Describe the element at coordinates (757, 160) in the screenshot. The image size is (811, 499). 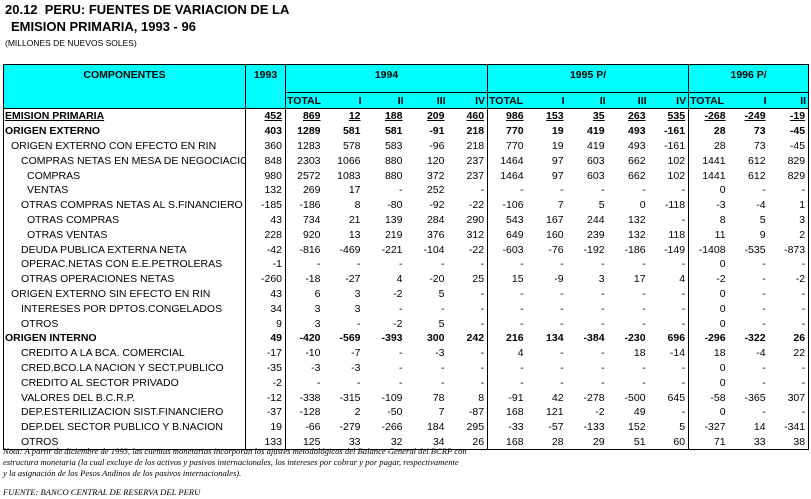
I see `cell-value: 612` at that location.